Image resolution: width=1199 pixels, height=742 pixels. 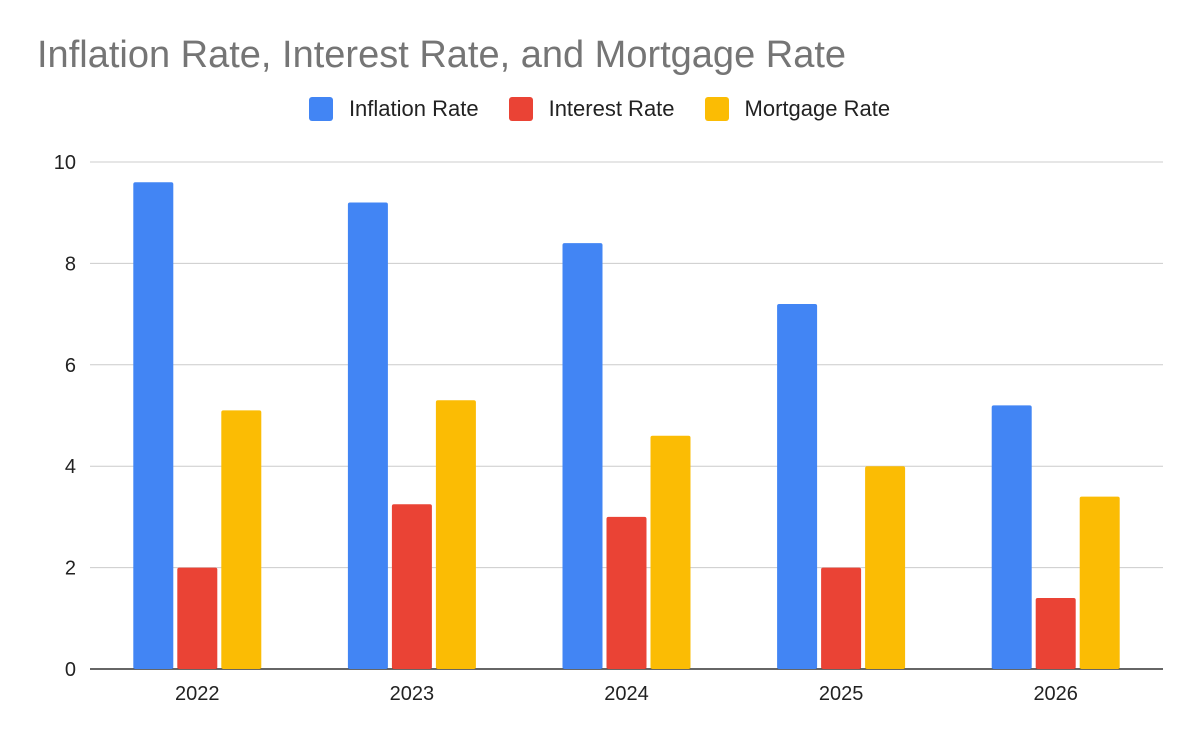 What do you see at coordinates (153, 425) in the screenshot?
I see `bar-inflation-rate-2022` at bounding box center [153, 425].